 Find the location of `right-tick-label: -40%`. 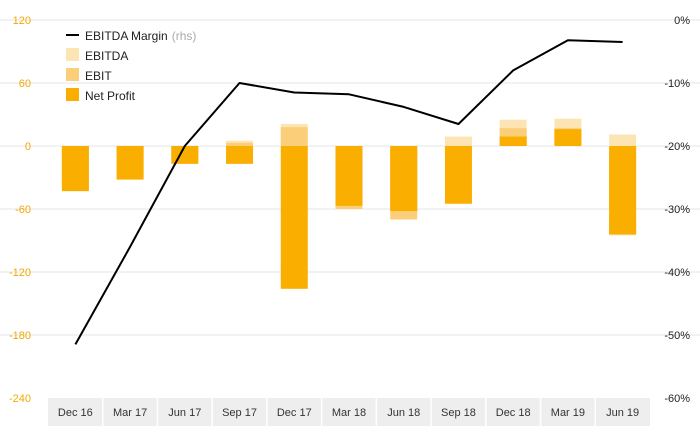

right-tick-label: -40% is located at coordinates (677, 273).